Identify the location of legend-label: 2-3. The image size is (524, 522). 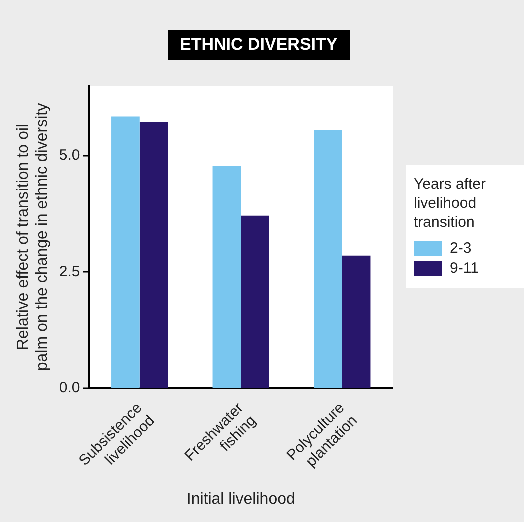
(461, 248).